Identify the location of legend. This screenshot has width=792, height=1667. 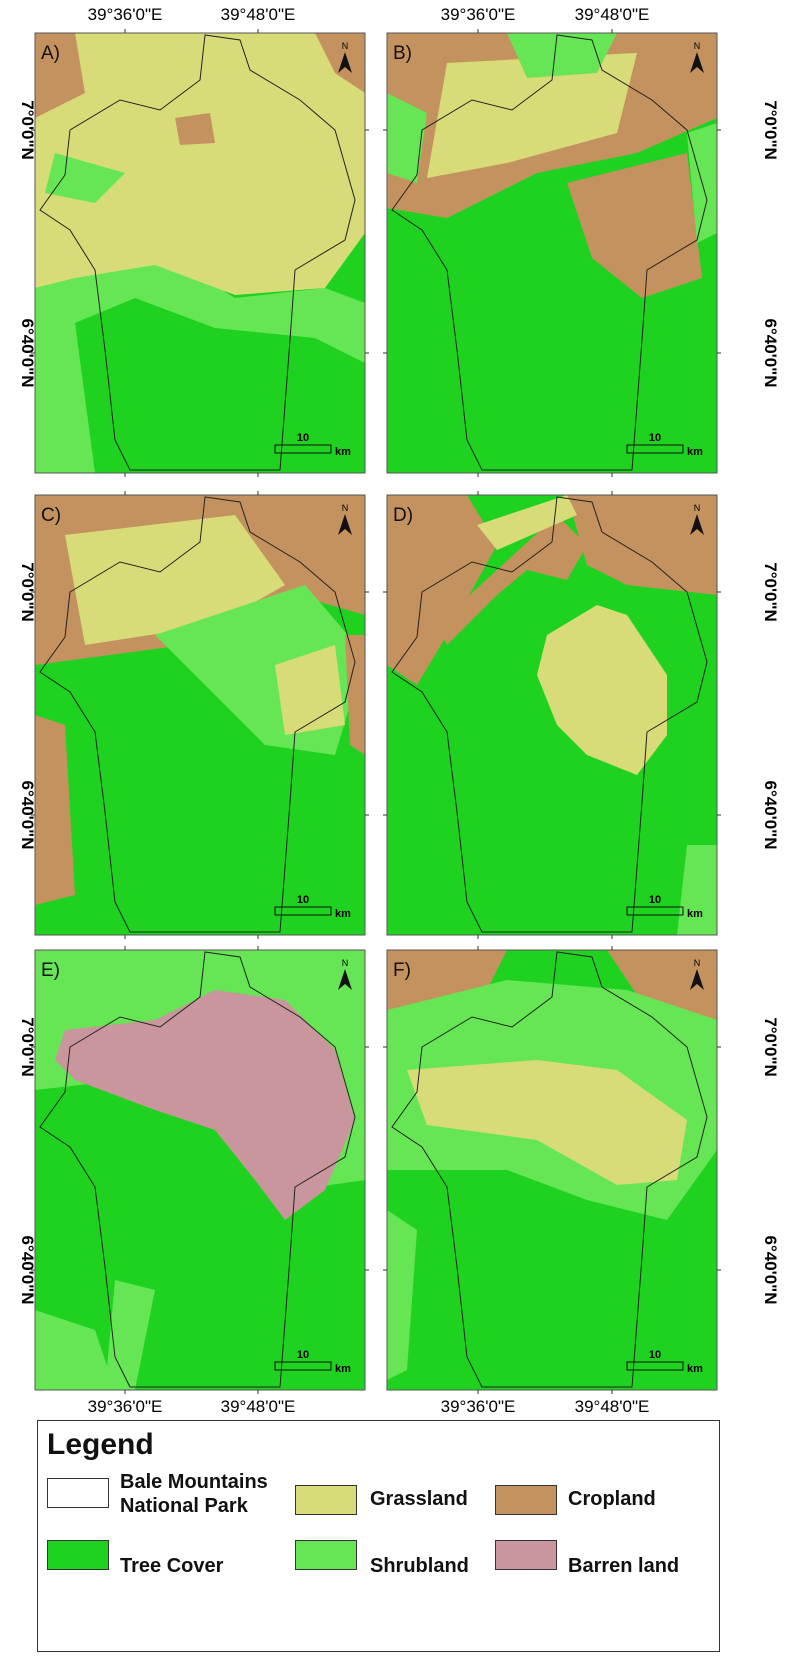
(378, 1536).